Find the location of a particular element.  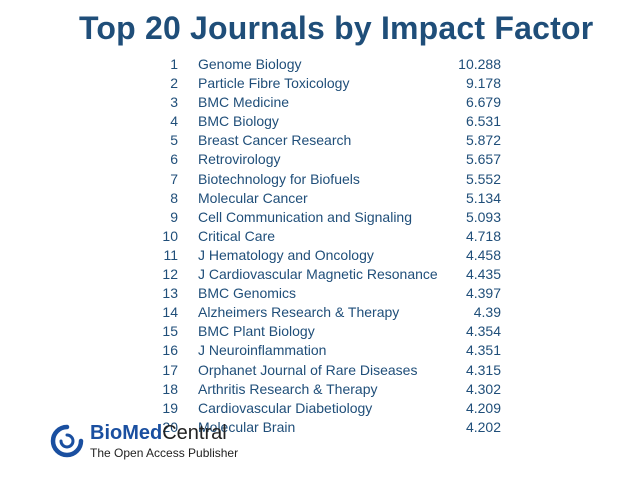

journal-impact-factor: 9.178 is located at coordinates (483, 83).